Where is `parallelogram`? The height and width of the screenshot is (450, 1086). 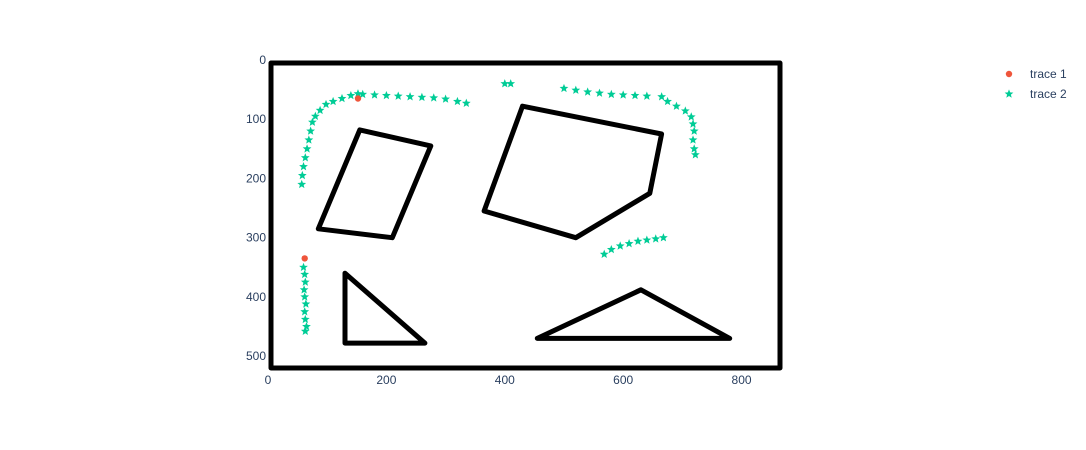 parallelogram is located at coordinates (374, 184).